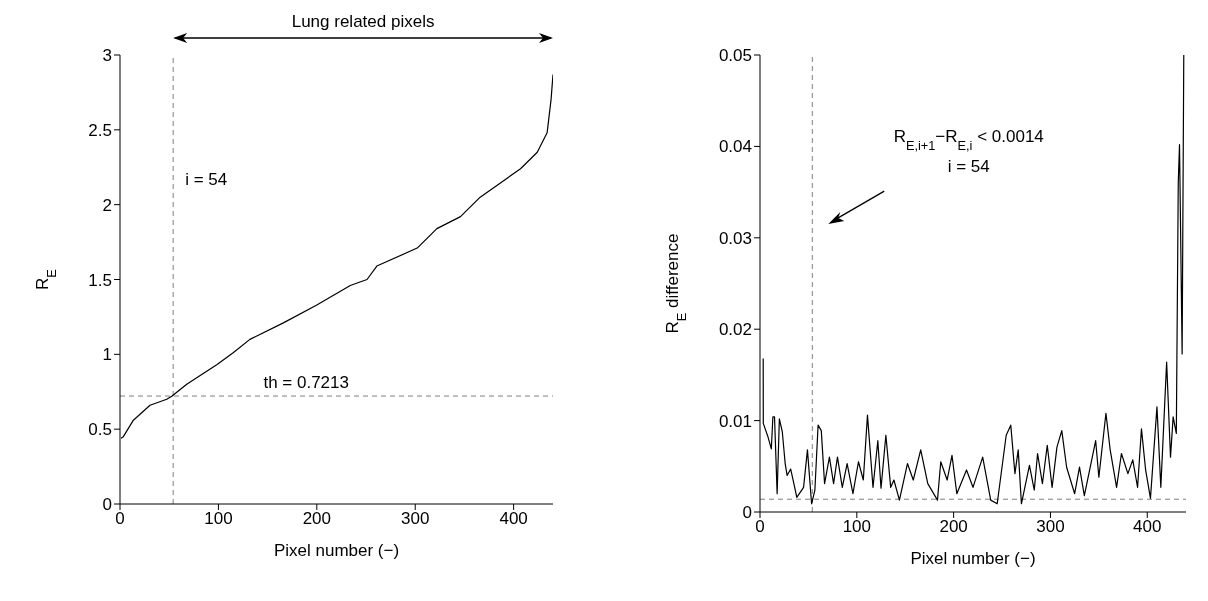  Describe the element at coordinates (735, 330) in the screenshot. I see `y-tick-label: 0.02` at that location.